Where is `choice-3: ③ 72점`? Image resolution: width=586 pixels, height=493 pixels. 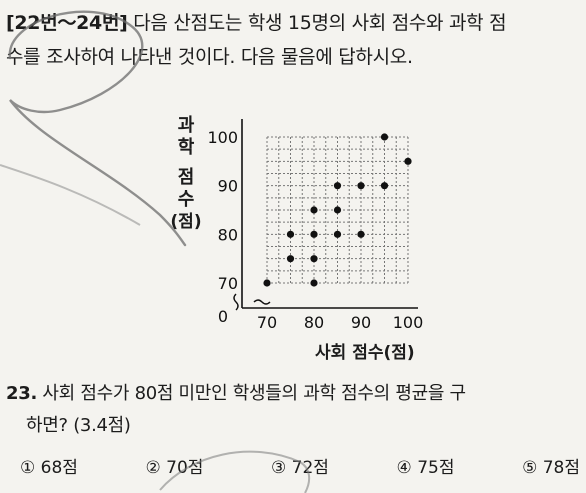 choice-3: ③ 72점 is located at coordinates (300, 468).